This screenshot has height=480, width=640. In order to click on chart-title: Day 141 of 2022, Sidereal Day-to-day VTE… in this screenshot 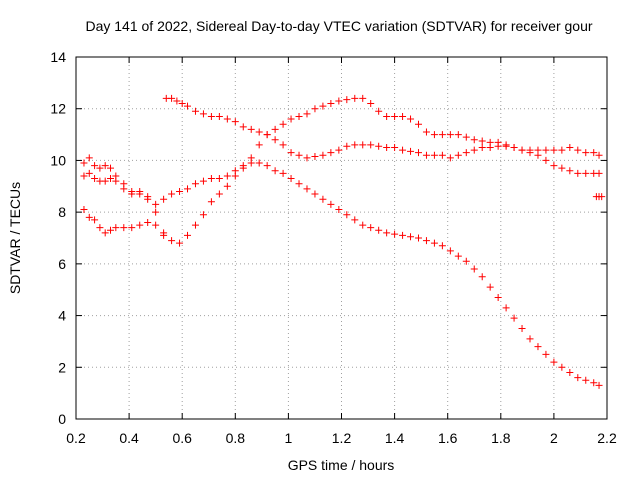, I will do `click(338, 26)`.